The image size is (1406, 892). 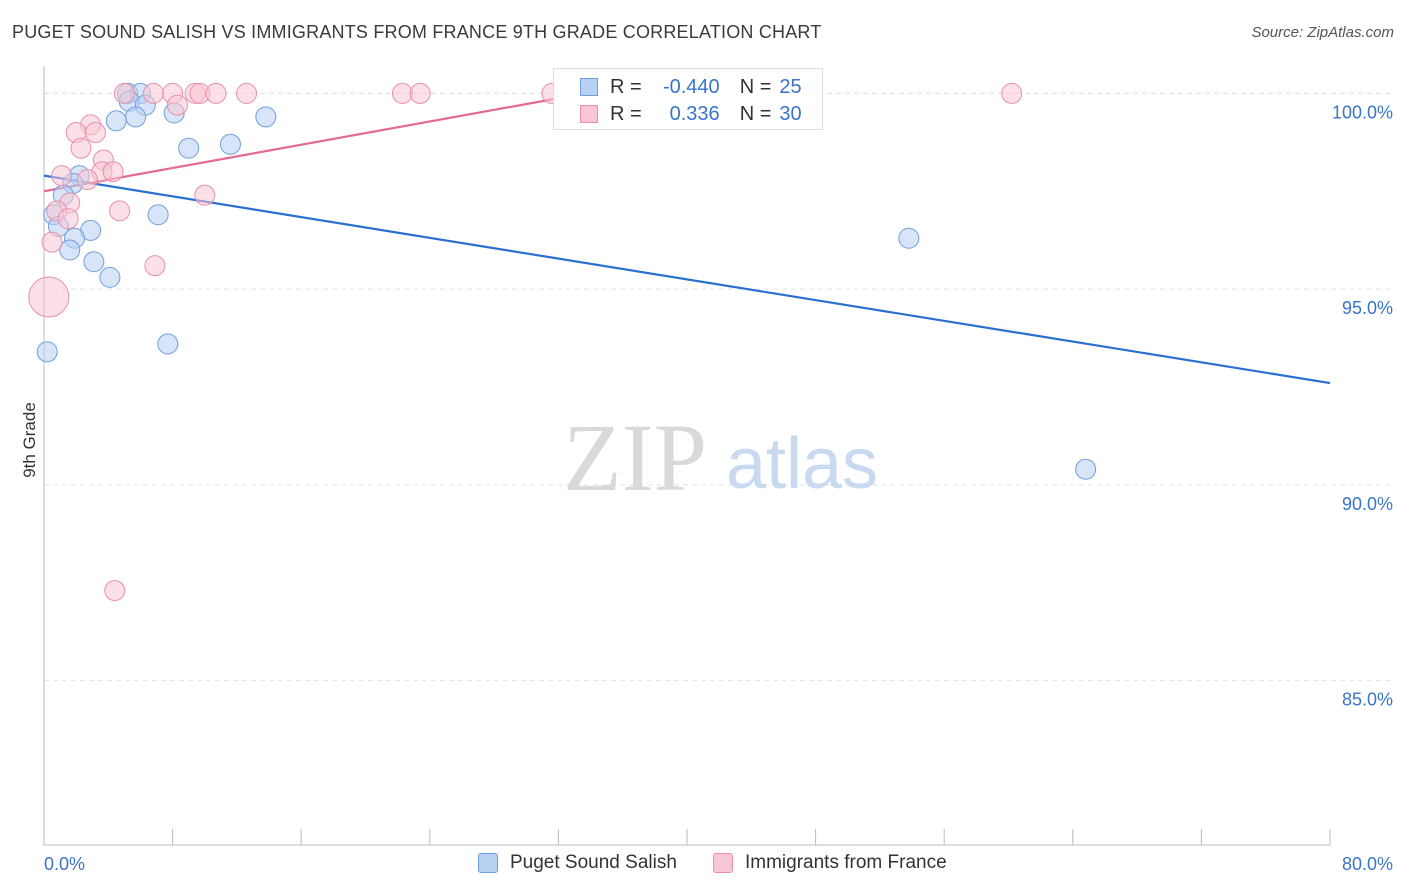 What do you see at coordinates (1367, 504) in the screenshot?
I see `y-tick-label: 90.0%` at bounding box center [1367, 504].